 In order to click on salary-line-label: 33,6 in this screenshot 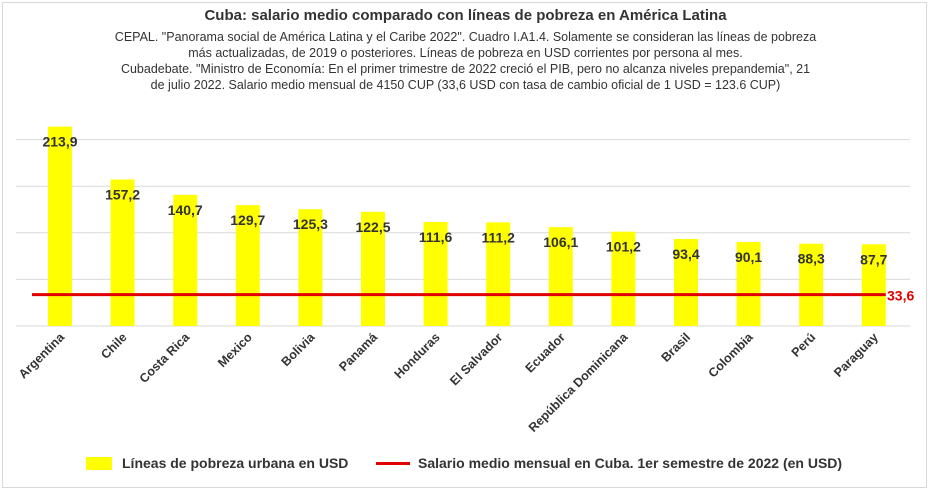, I will do `click(900, 296)`.